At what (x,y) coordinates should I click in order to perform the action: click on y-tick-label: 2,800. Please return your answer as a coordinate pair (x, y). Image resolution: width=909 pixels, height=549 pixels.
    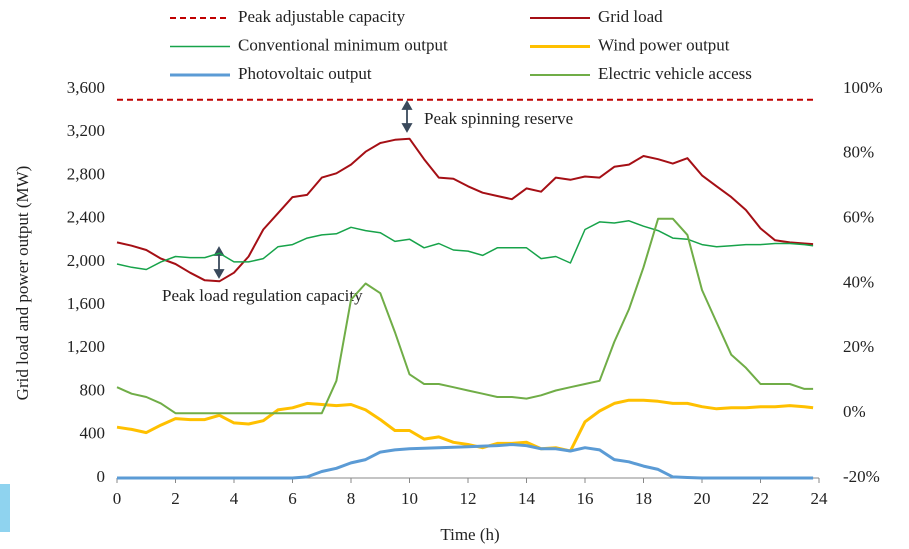
    Looking at the image, I should click on (86, 173).